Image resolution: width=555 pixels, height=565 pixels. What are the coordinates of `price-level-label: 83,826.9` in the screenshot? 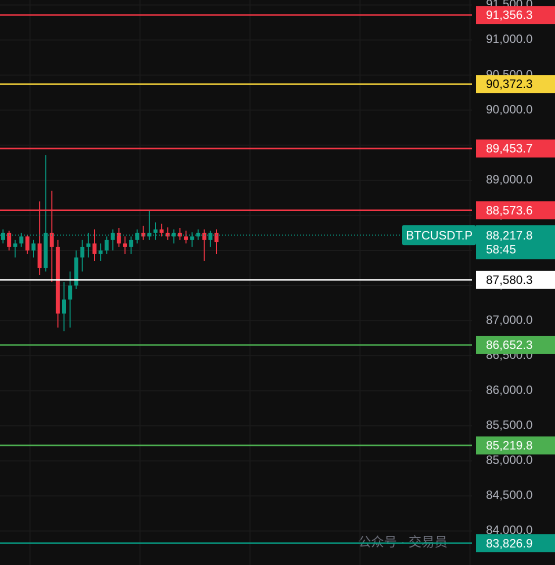 It's located at (509, 543).